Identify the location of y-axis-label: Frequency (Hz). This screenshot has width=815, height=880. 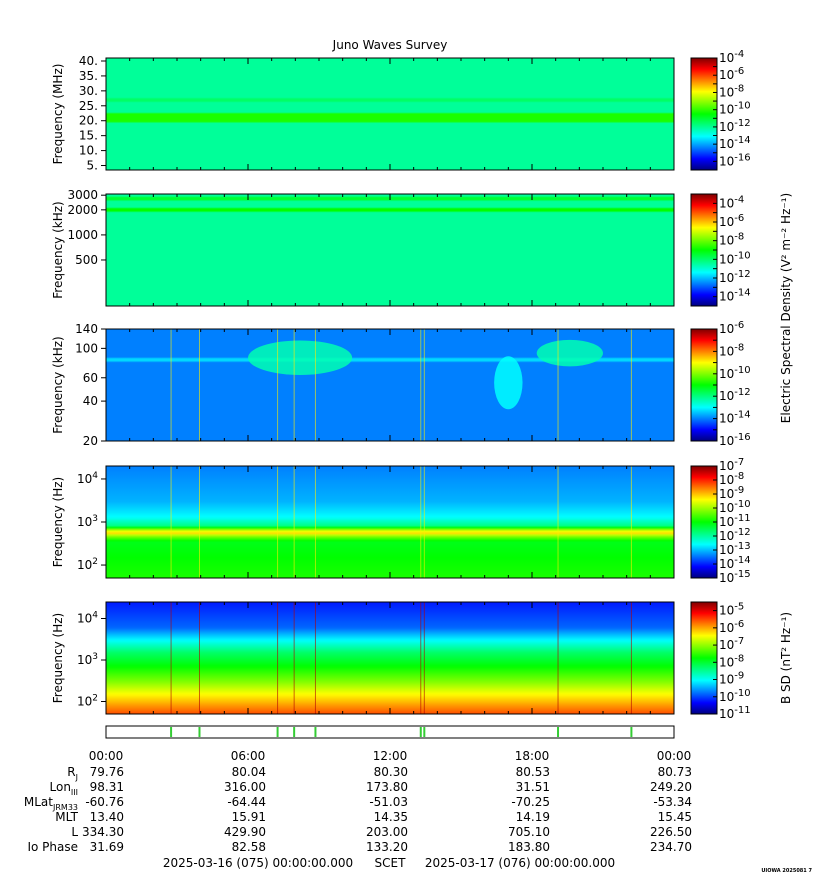
(58, 522).